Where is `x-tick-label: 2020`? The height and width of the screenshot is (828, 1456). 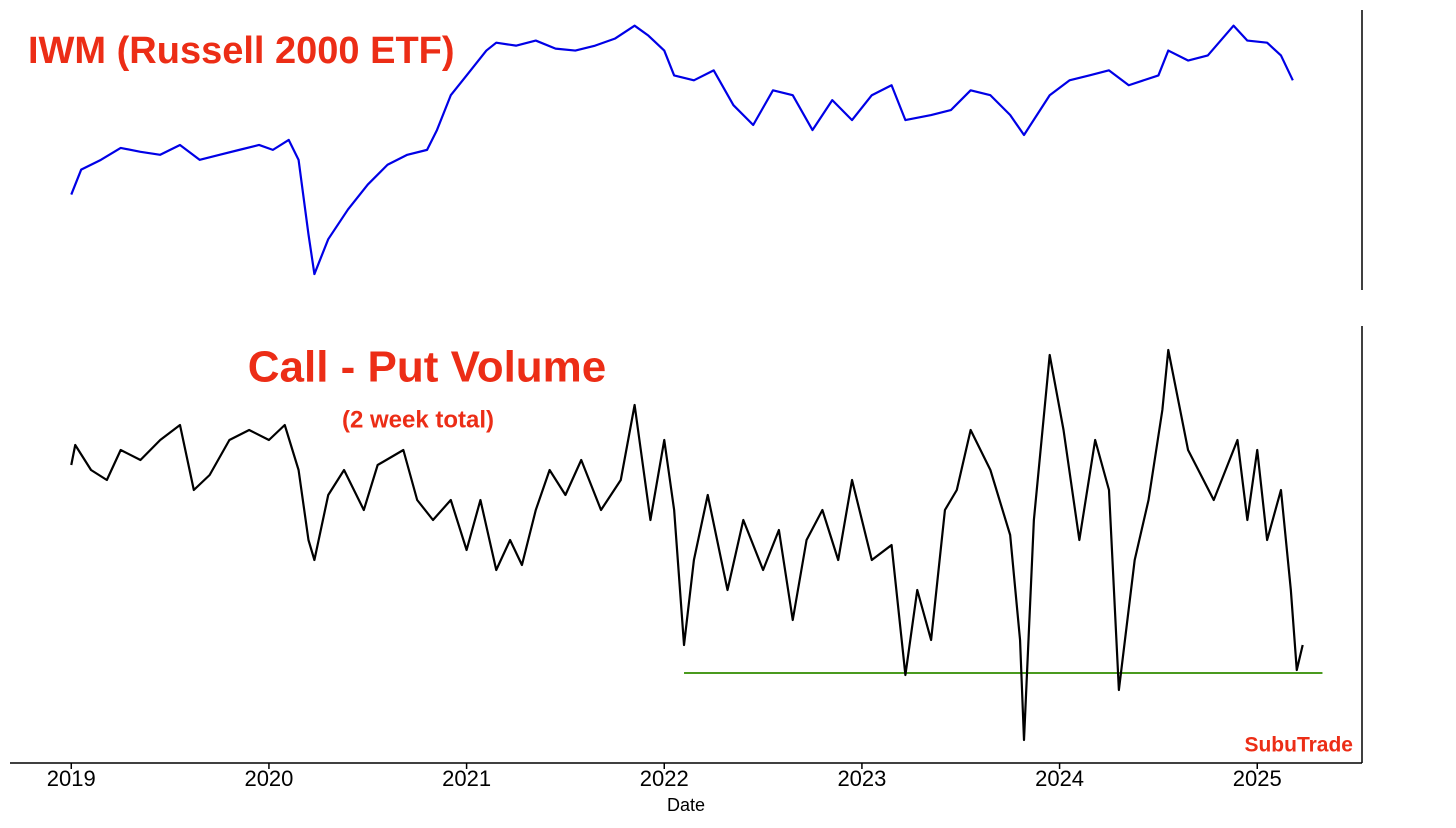 x-tick-label: 2020 is located at coordinates (268, 778).